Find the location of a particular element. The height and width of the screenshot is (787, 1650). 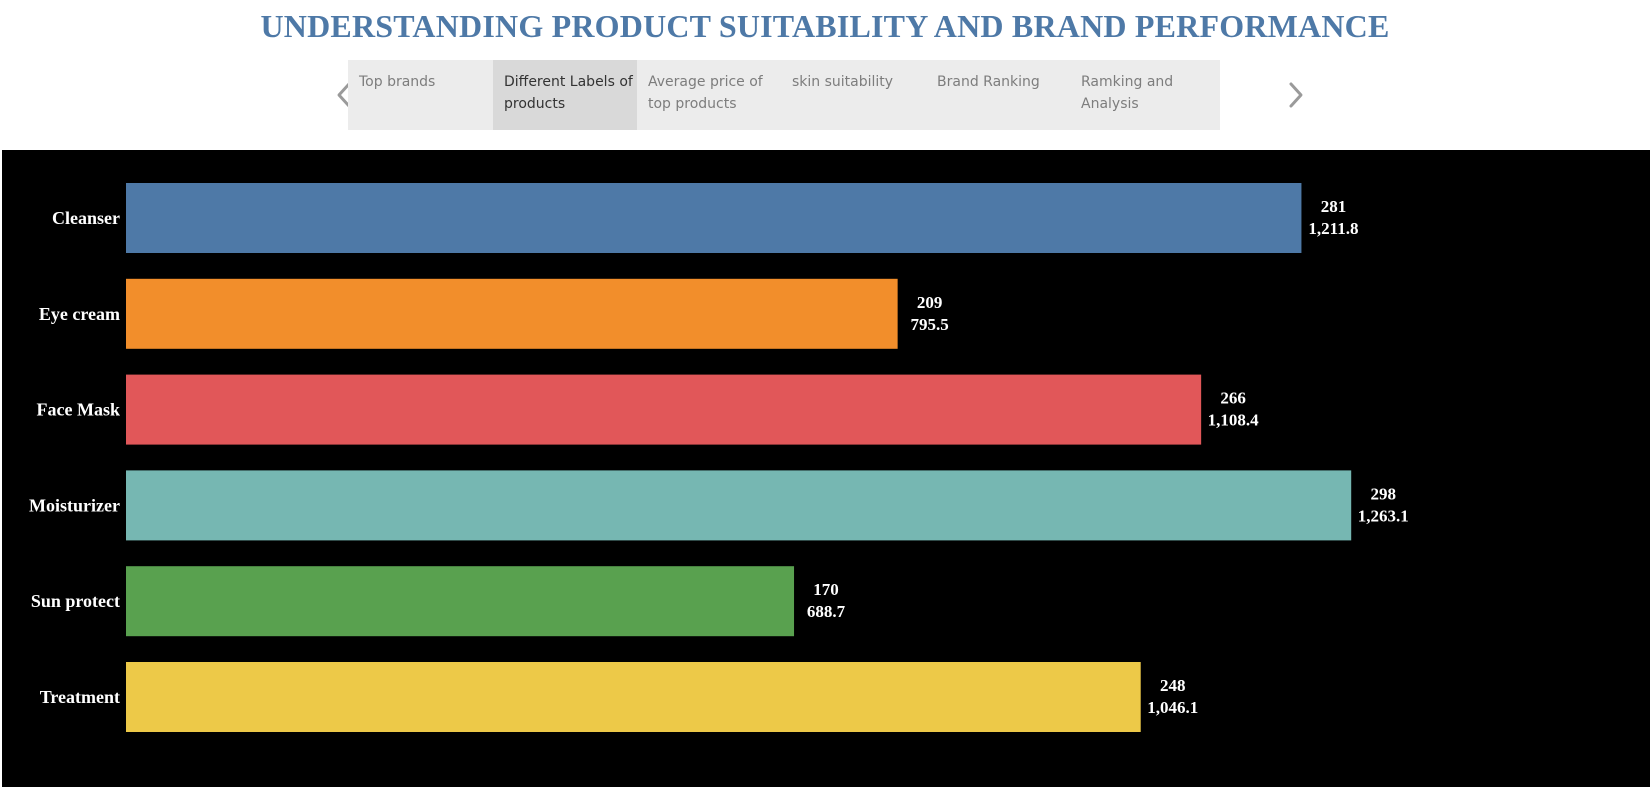

chevron-left-icon is located at coordinates (345, 95).